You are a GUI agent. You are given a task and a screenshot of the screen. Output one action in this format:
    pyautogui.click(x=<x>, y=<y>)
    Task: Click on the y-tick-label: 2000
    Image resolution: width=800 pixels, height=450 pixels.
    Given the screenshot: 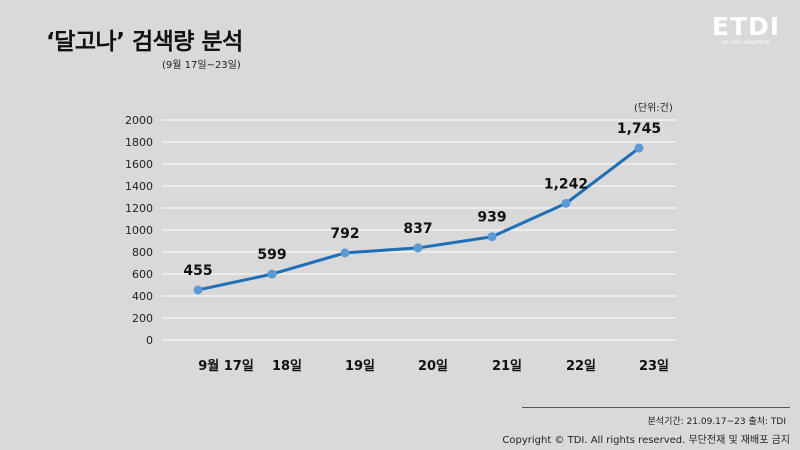 What is the action you would take?
    pyautogui.click(x=139, y=120)
    